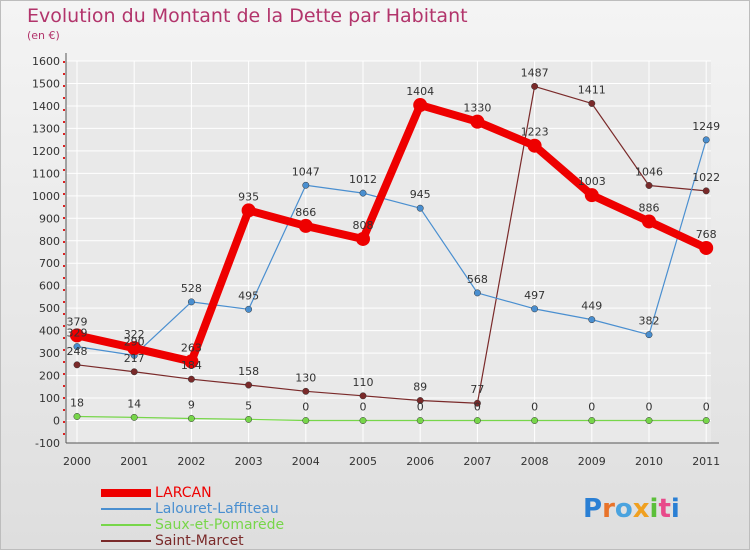 The image size is (750, 550). I want to click on y-tick-label: 1500, so click(46, 83).